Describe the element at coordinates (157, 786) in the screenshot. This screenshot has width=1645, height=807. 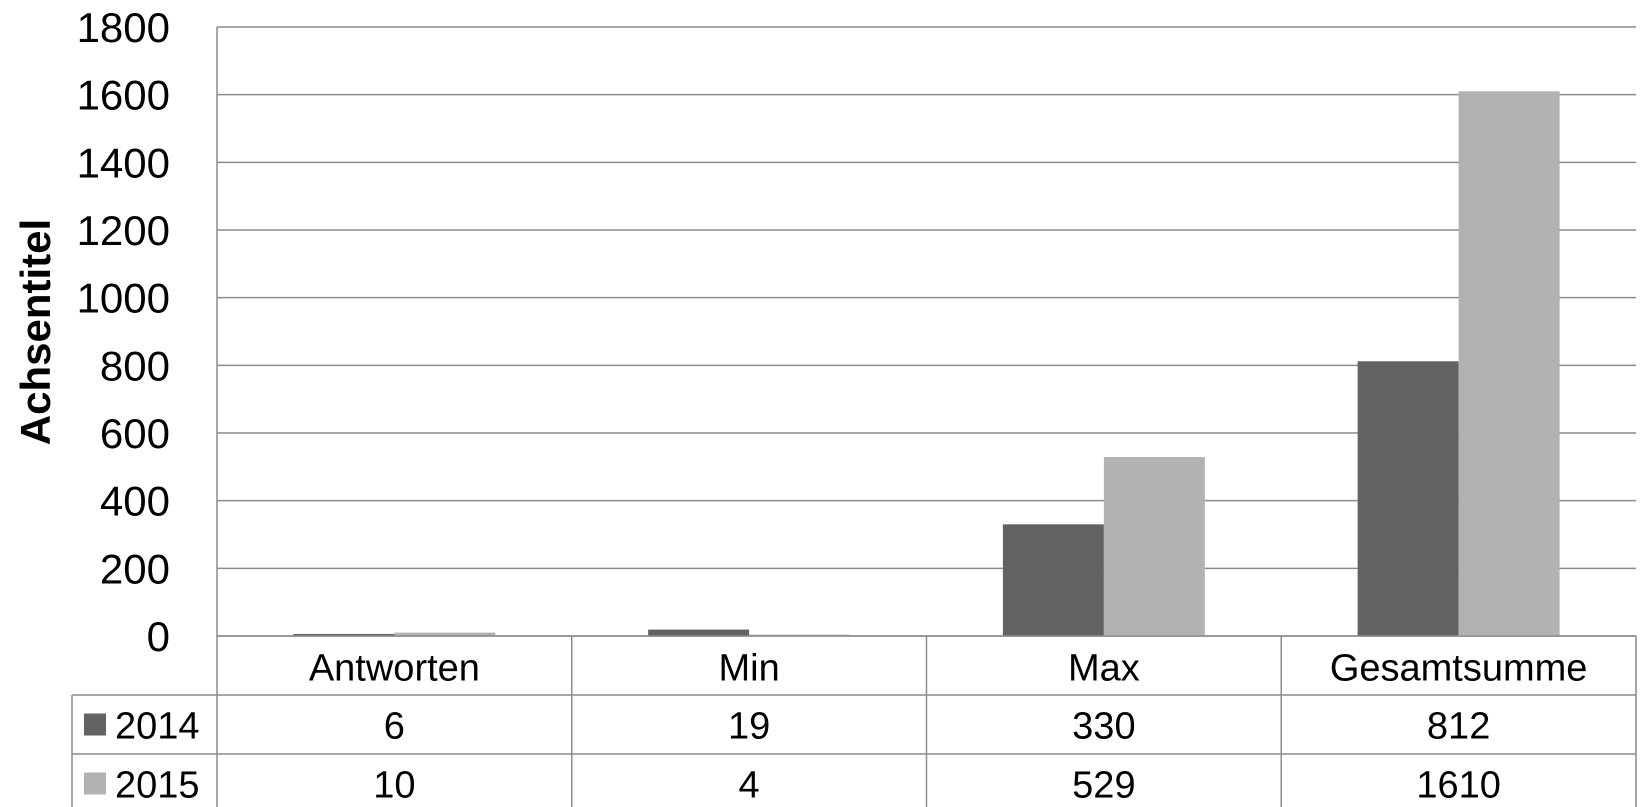
I see `legend-label: 2015` at that location.